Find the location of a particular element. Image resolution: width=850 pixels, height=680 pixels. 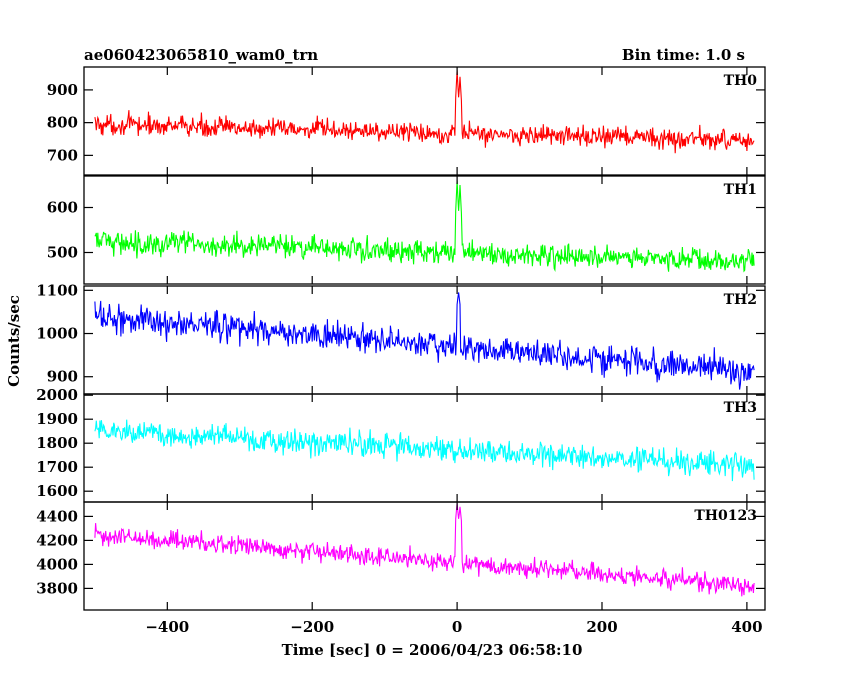

panel-label-th0123: TH0123 is located at coordinates (725, 516).